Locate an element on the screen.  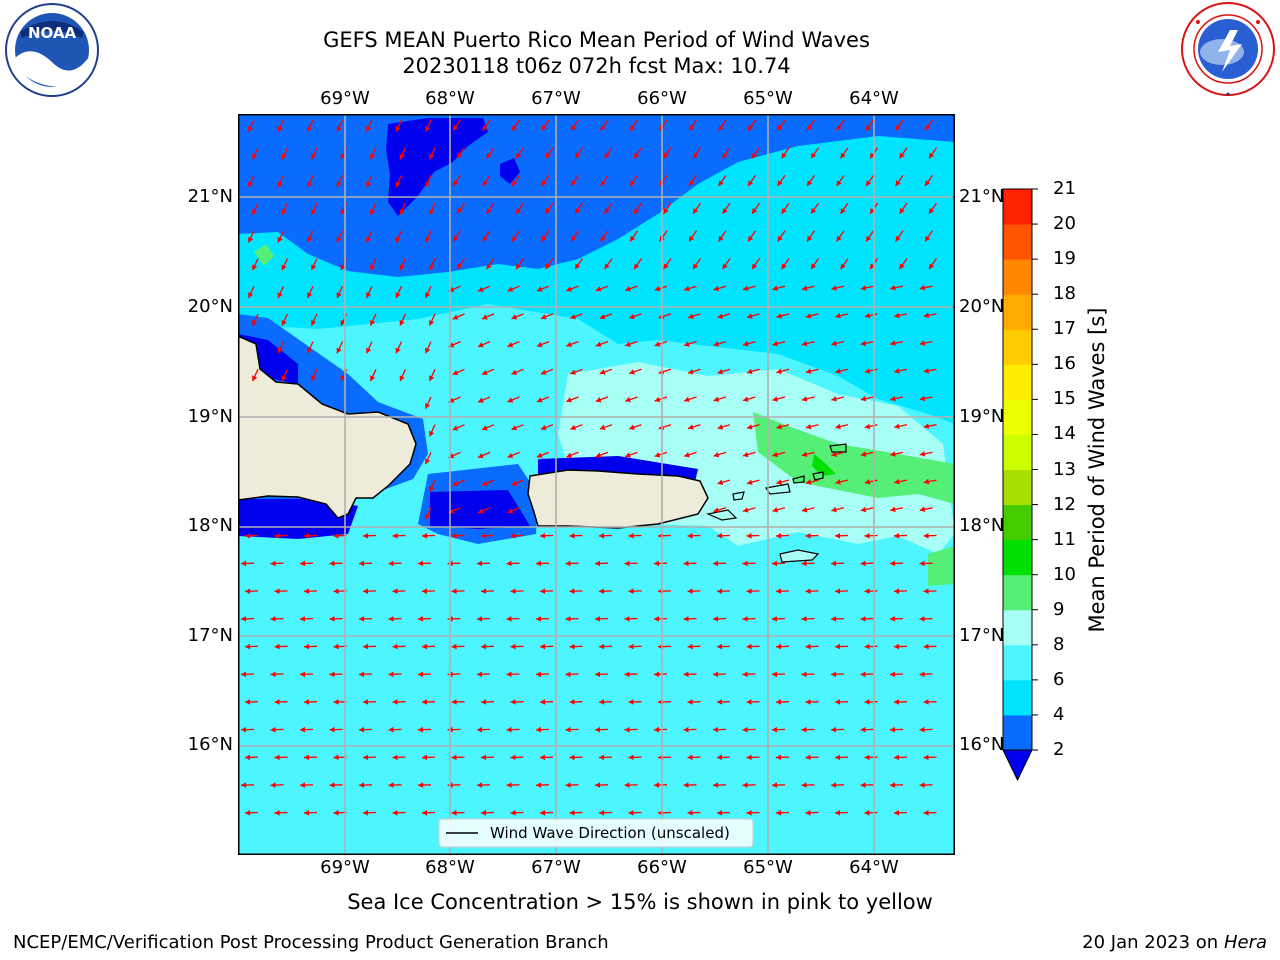
colorbar is located at coordinates (1020, 485).